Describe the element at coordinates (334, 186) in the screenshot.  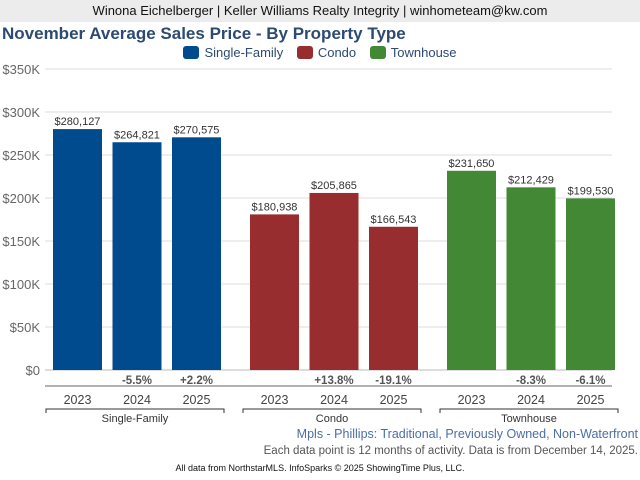
I see `data-label: $205,865` at that location.